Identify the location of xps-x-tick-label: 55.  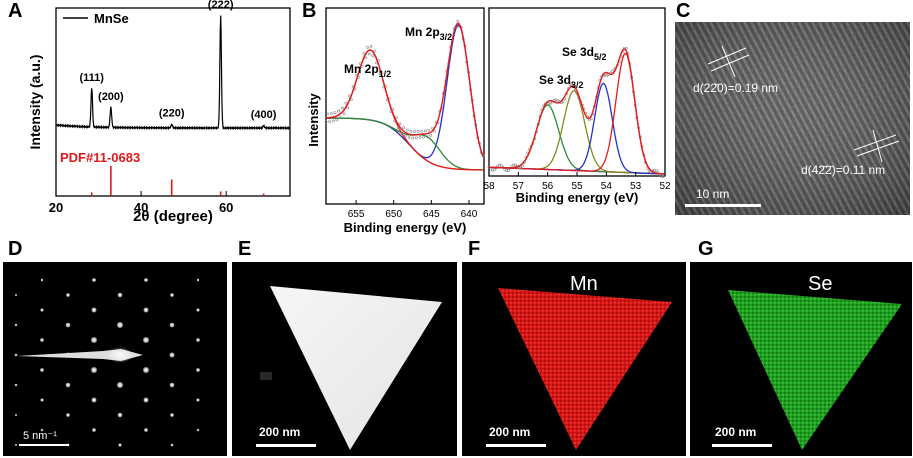
(577, 186).